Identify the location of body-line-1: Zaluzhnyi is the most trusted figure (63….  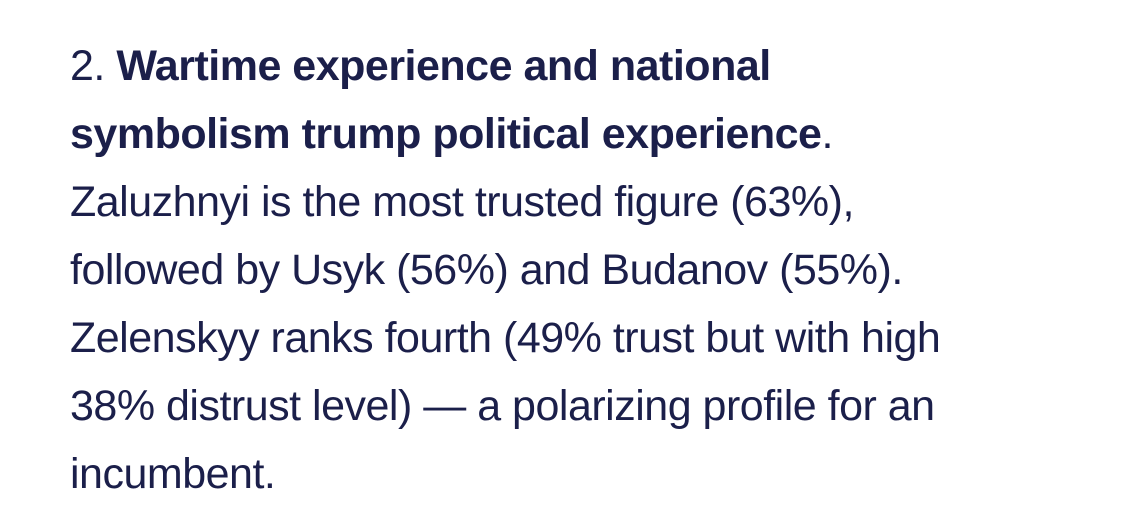
(462, 202).